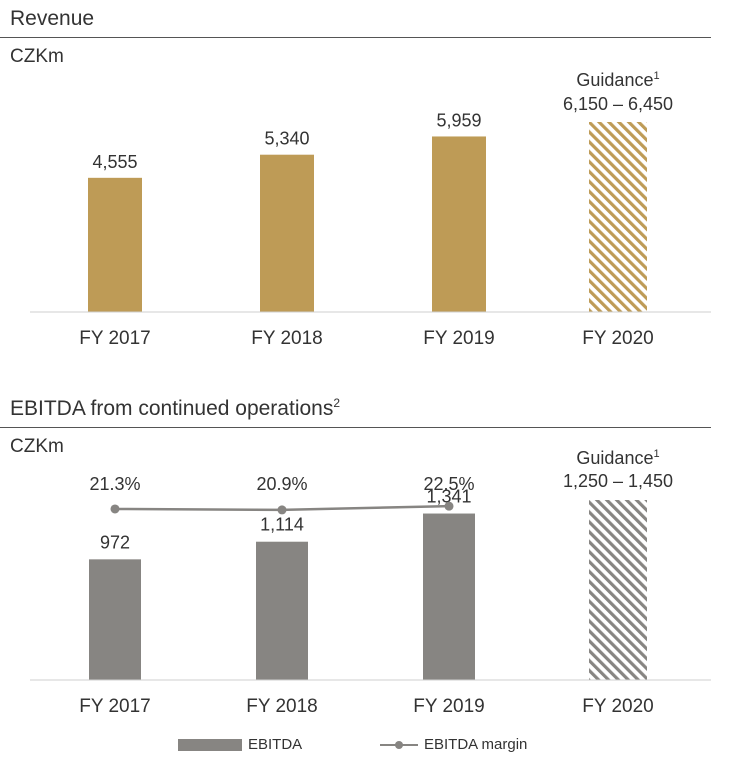 Image resolution: width=735 pixels, height=762 pixels. I want to click on revenue-category-label: FY 2020, so click(617, 338).